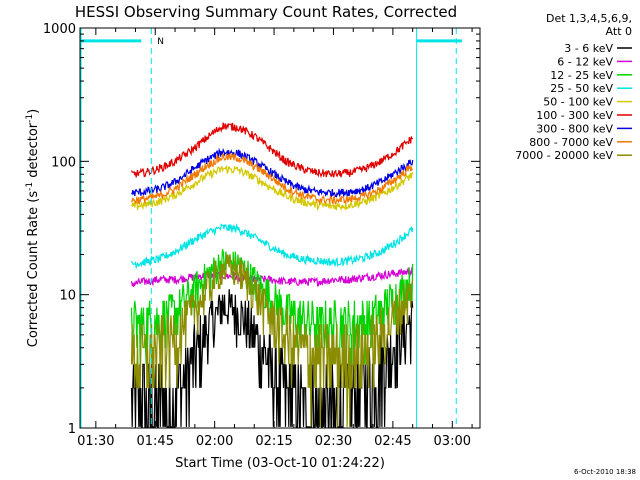 The height and width of the screenshot is (480, 640). What do you see at coordinates (452, 441) in the screenshot?
I see `x-tick-label-6: 03:00` at bounding box center [452, 441].